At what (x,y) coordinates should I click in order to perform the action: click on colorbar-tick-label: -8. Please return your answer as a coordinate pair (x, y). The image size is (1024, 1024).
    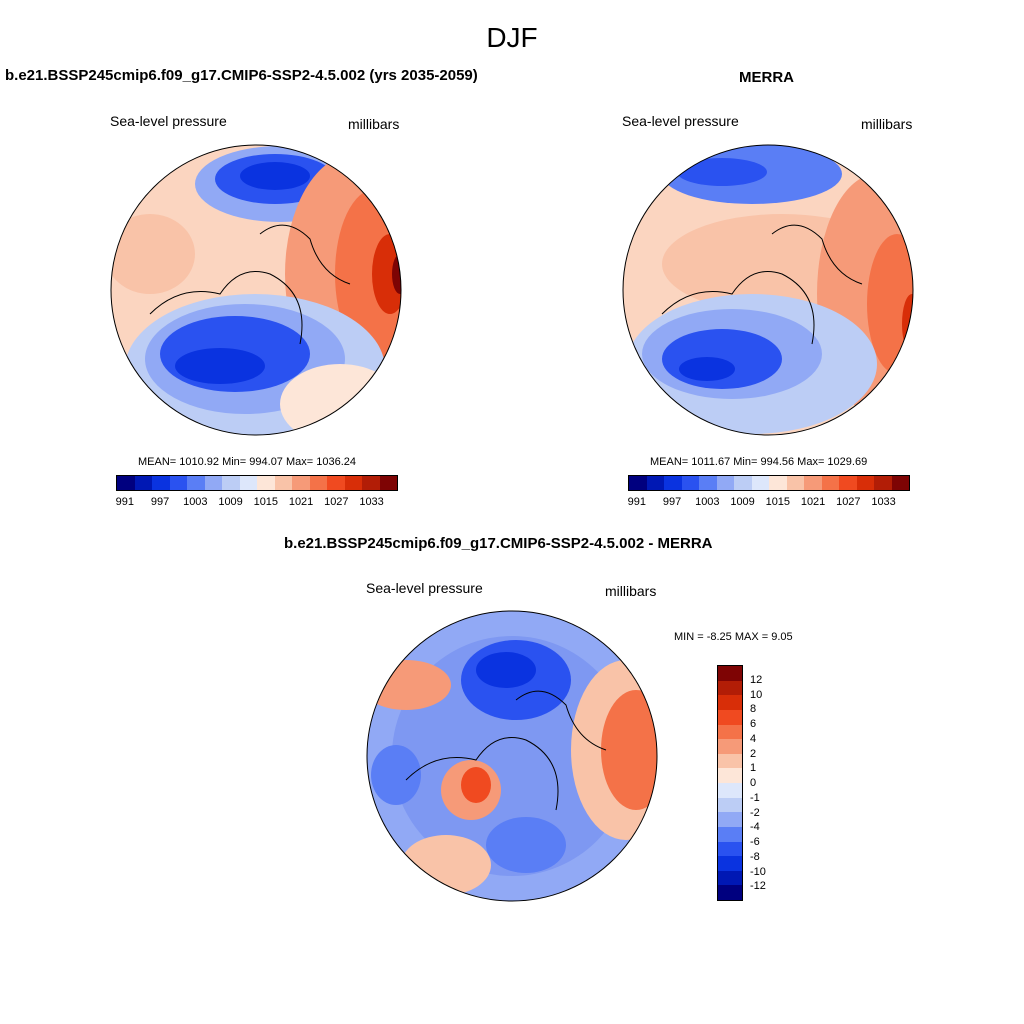
    Looking at the image, I should click on (755, 856).